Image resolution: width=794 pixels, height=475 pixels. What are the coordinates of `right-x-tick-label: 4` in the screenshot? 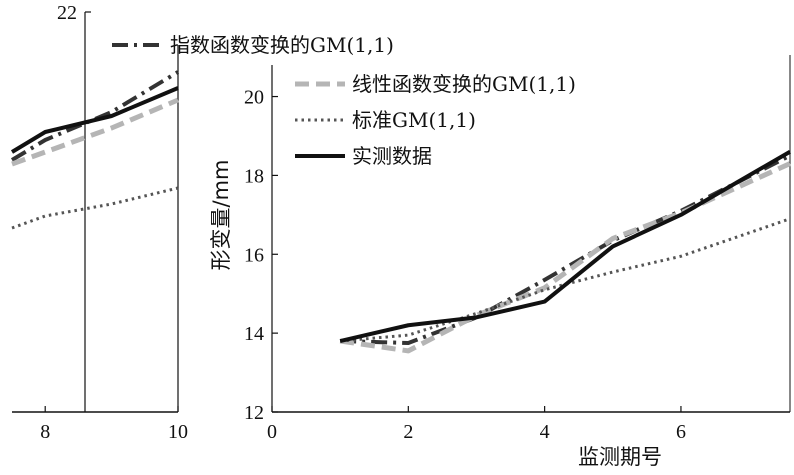 It's located at (545, 432).